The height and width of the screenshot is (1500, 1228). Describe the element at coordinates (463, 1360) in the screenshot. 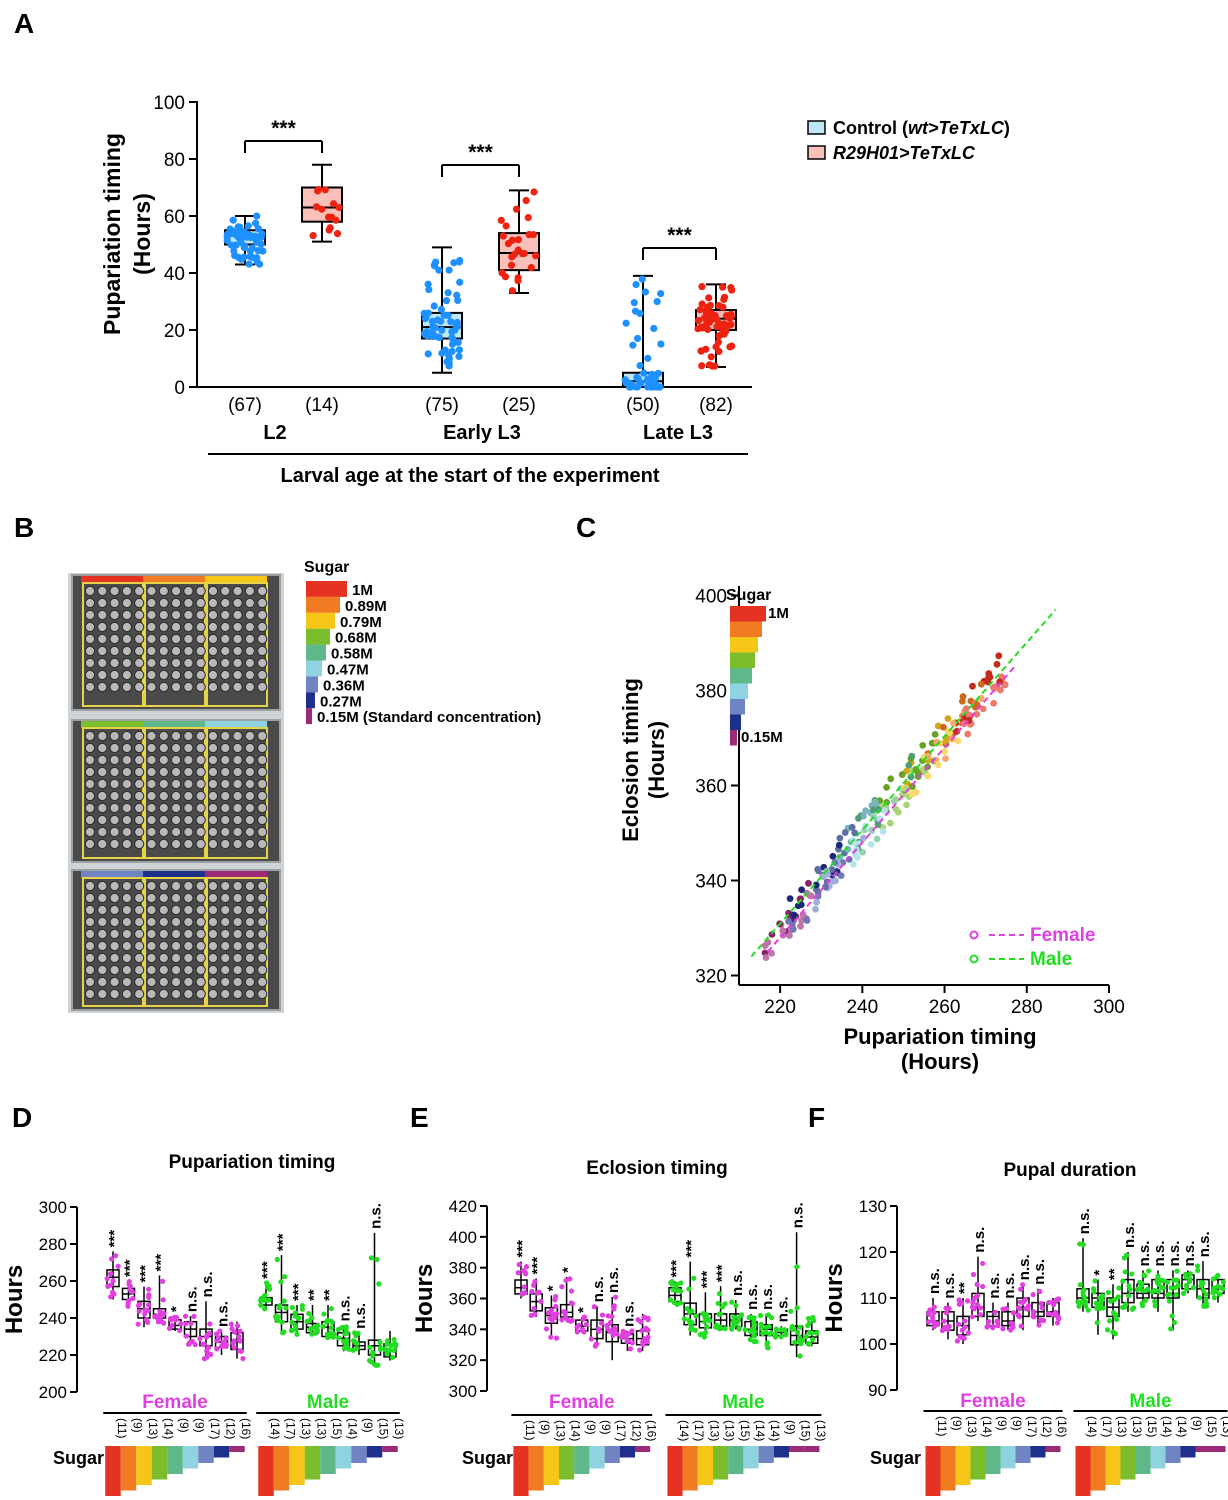

I see `y-tick-label: 320` at that location.